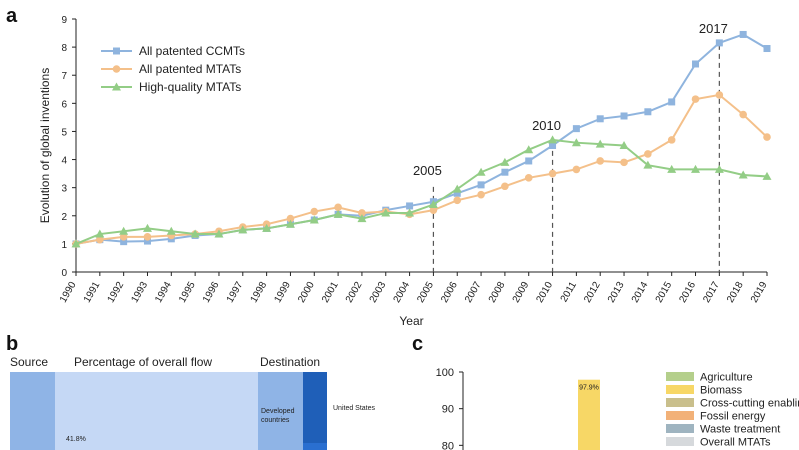  Describe the element at coordinates (64, 217) in the screenshot. I see `y-tick-label: 2` at that location.